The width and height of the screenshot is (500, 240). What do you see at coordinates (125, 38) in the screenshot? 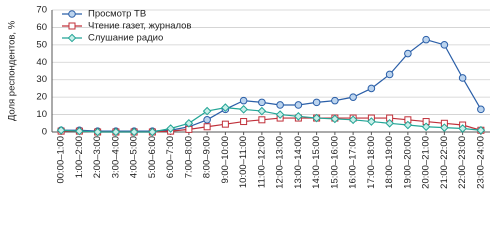
I see `legend-label: Слушание радио` at bounding box center [125, 38].